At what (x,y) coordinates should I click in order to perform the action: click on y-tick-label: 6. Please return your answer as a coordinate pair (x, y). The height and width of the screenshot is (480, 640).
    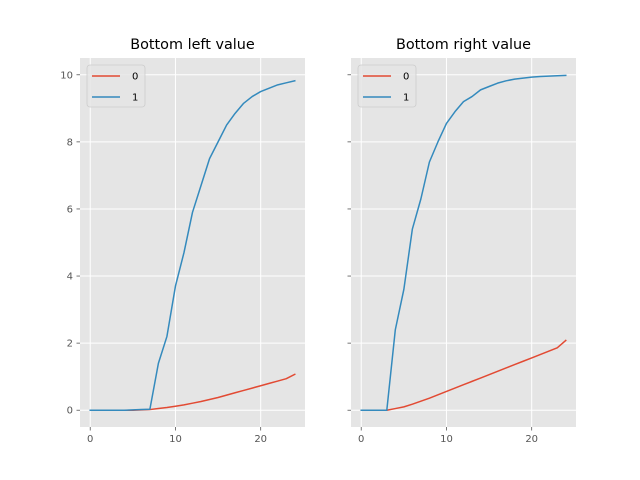
    Looking at the image, I should click on (70, 209).